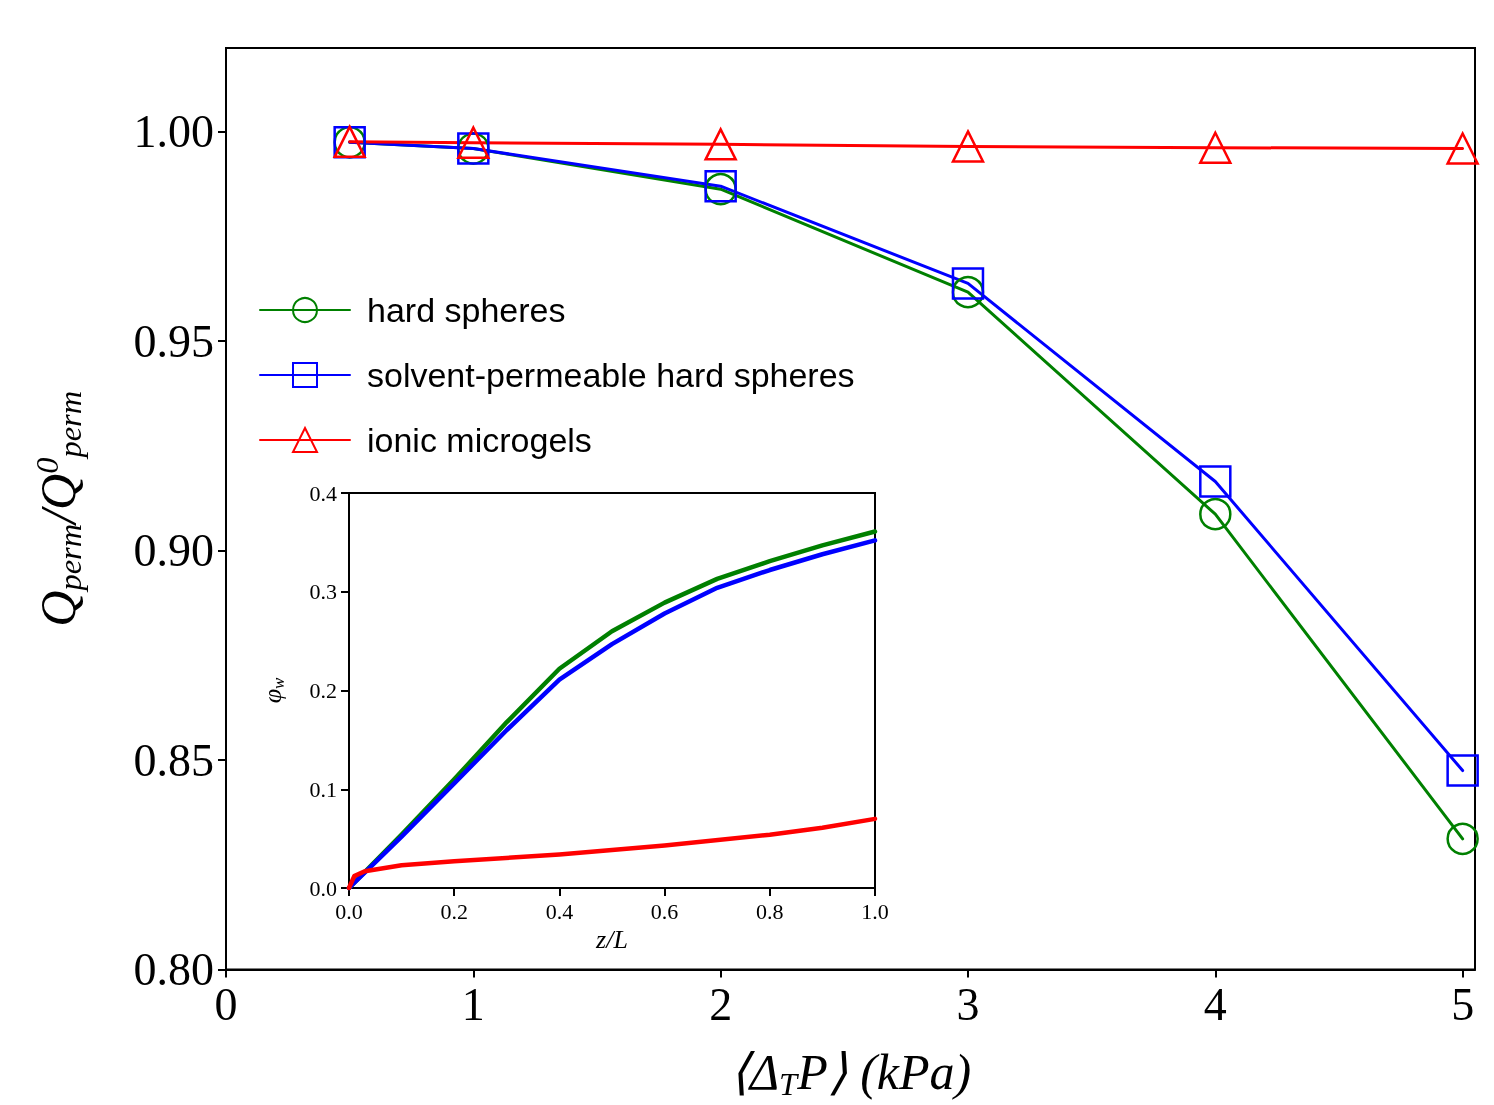  Describe the element at coordinates (611, 940) in the screenshot. I see `x-axis-title: z/L` at that location.